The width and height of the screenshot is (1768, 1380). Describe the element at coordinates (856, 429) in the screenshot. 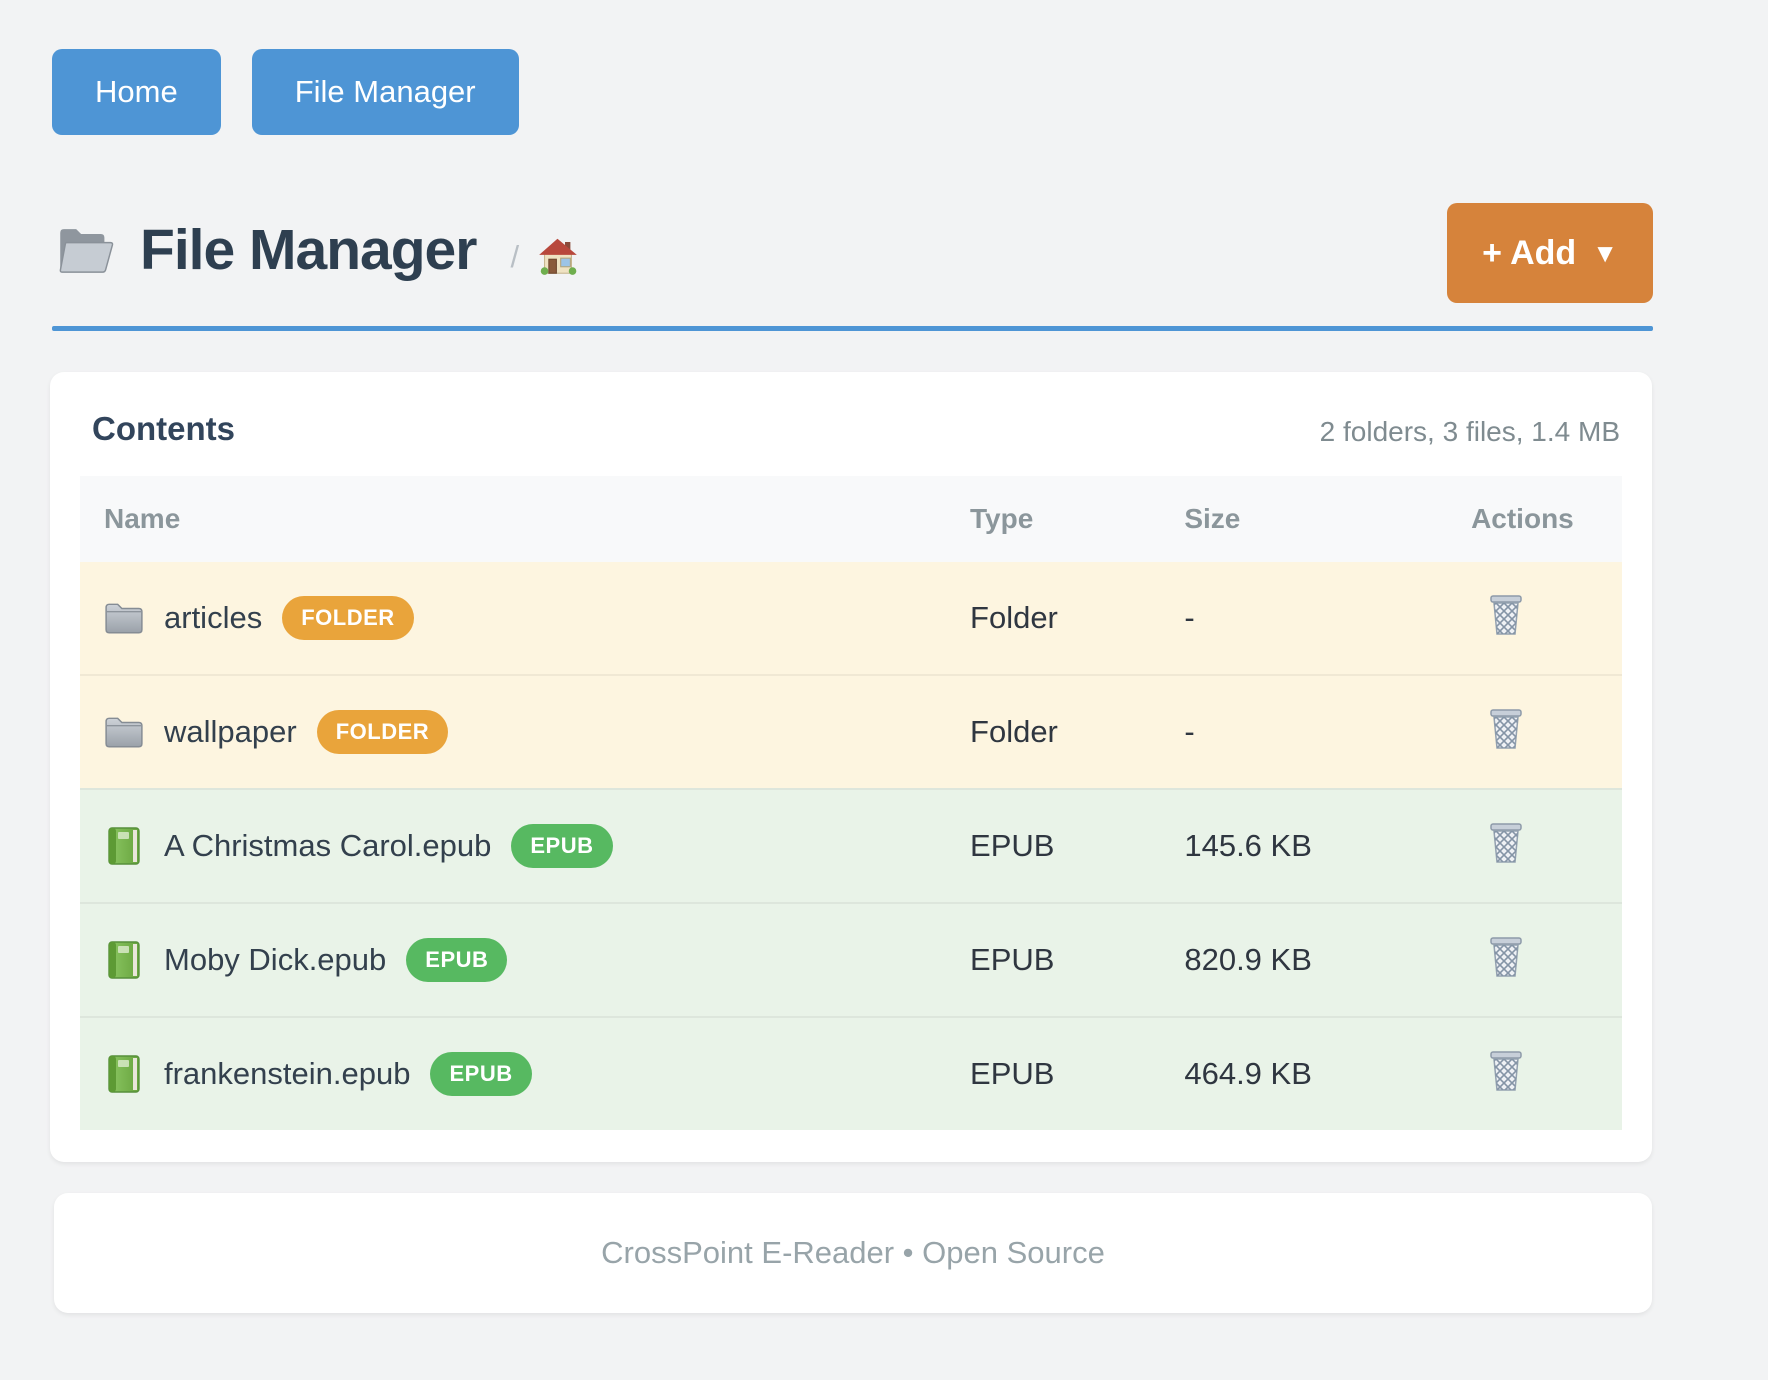

I see `contents-card-header: Contents 2 folders, 3 files, 1.4 MB` at that location.